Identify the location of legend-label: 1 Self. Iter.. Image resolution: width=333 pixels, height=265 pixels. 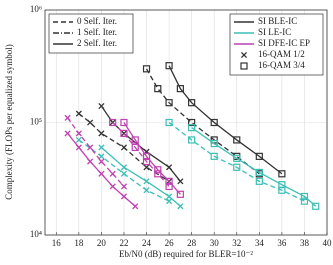
(97, 32).